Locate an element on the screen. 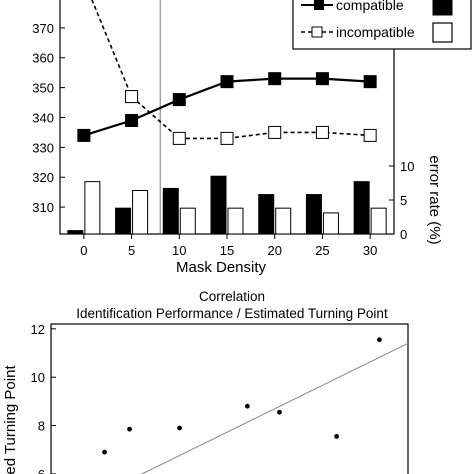 This screenshot has width=474, height=474. x-axis-ticks: 0 5 10 15 20 25 30 is located at coordinates (228, 246).